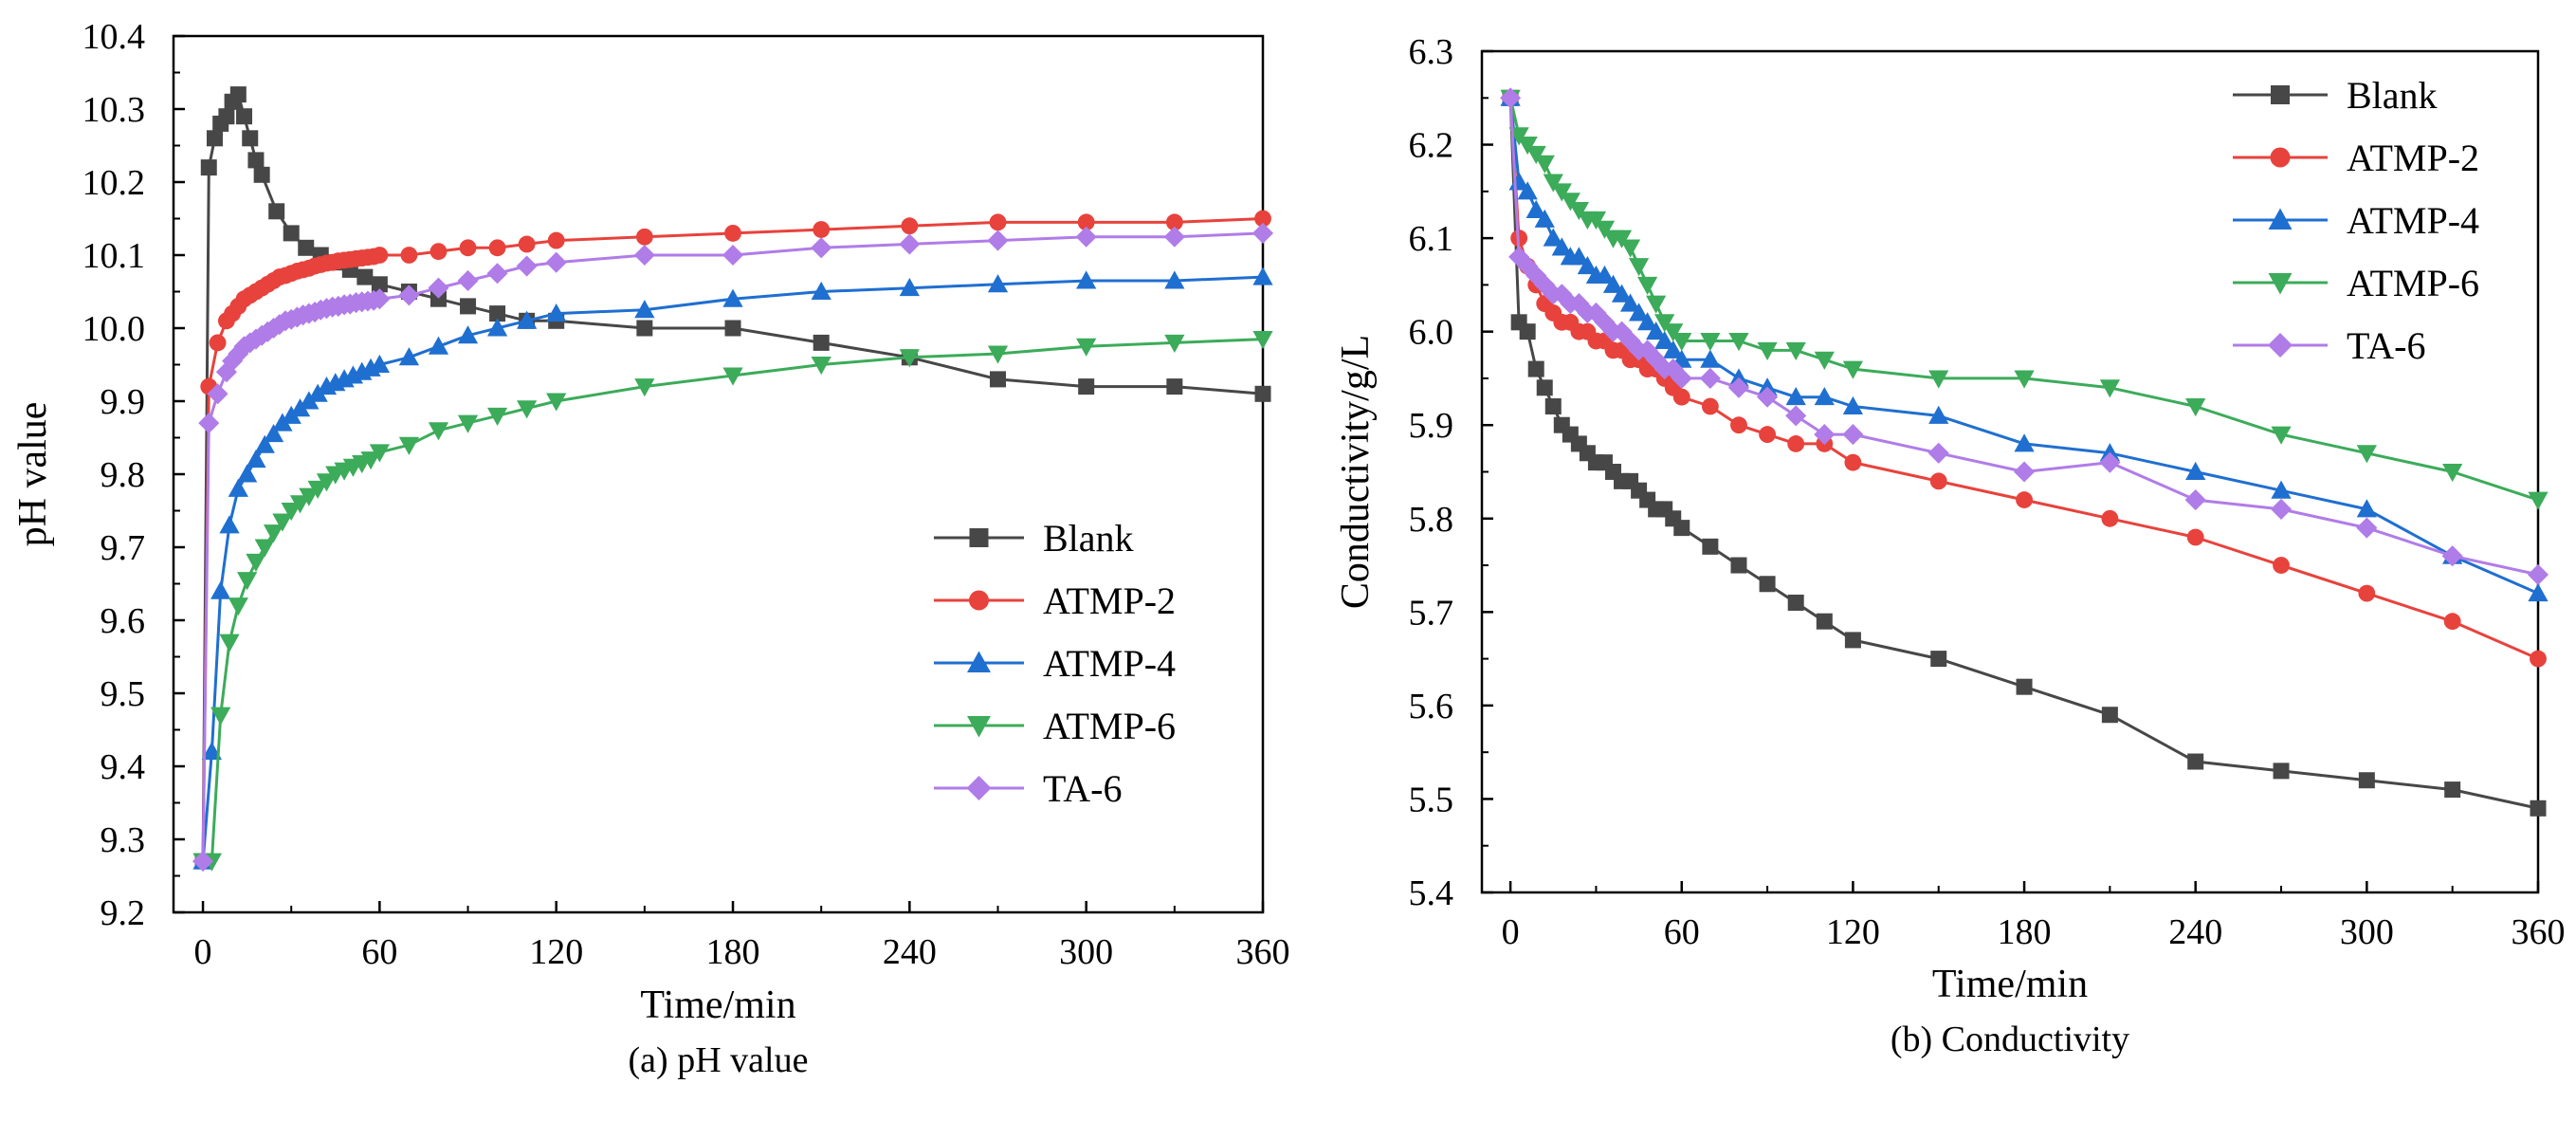 Image resolution: width=2576 pixels, height=1121 pixels. Describe the element at coordinates (1356, 472) in the screenshot. I see `y-axis-label: Conductivity/g/L` at that location.